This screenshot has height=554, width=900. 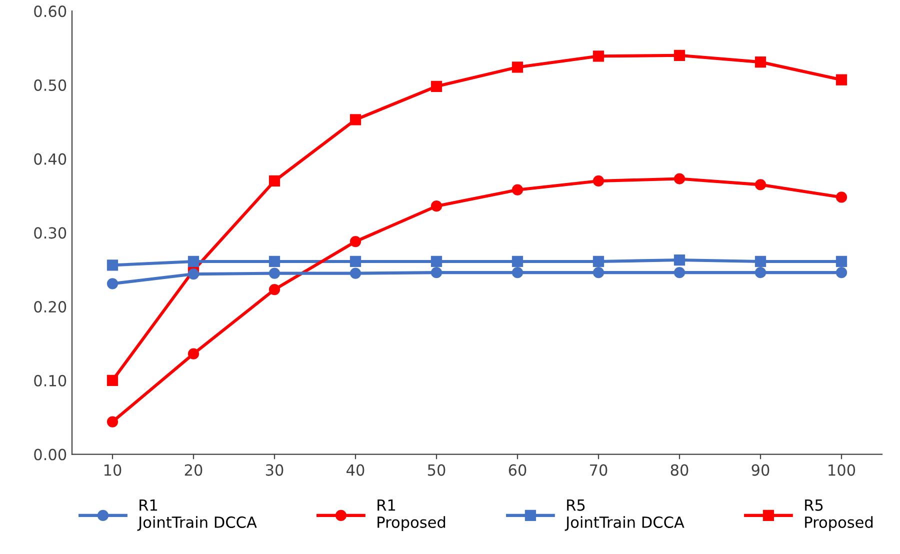 I want to click on y-tick-label: 0.10, so click(x=50, y=380).